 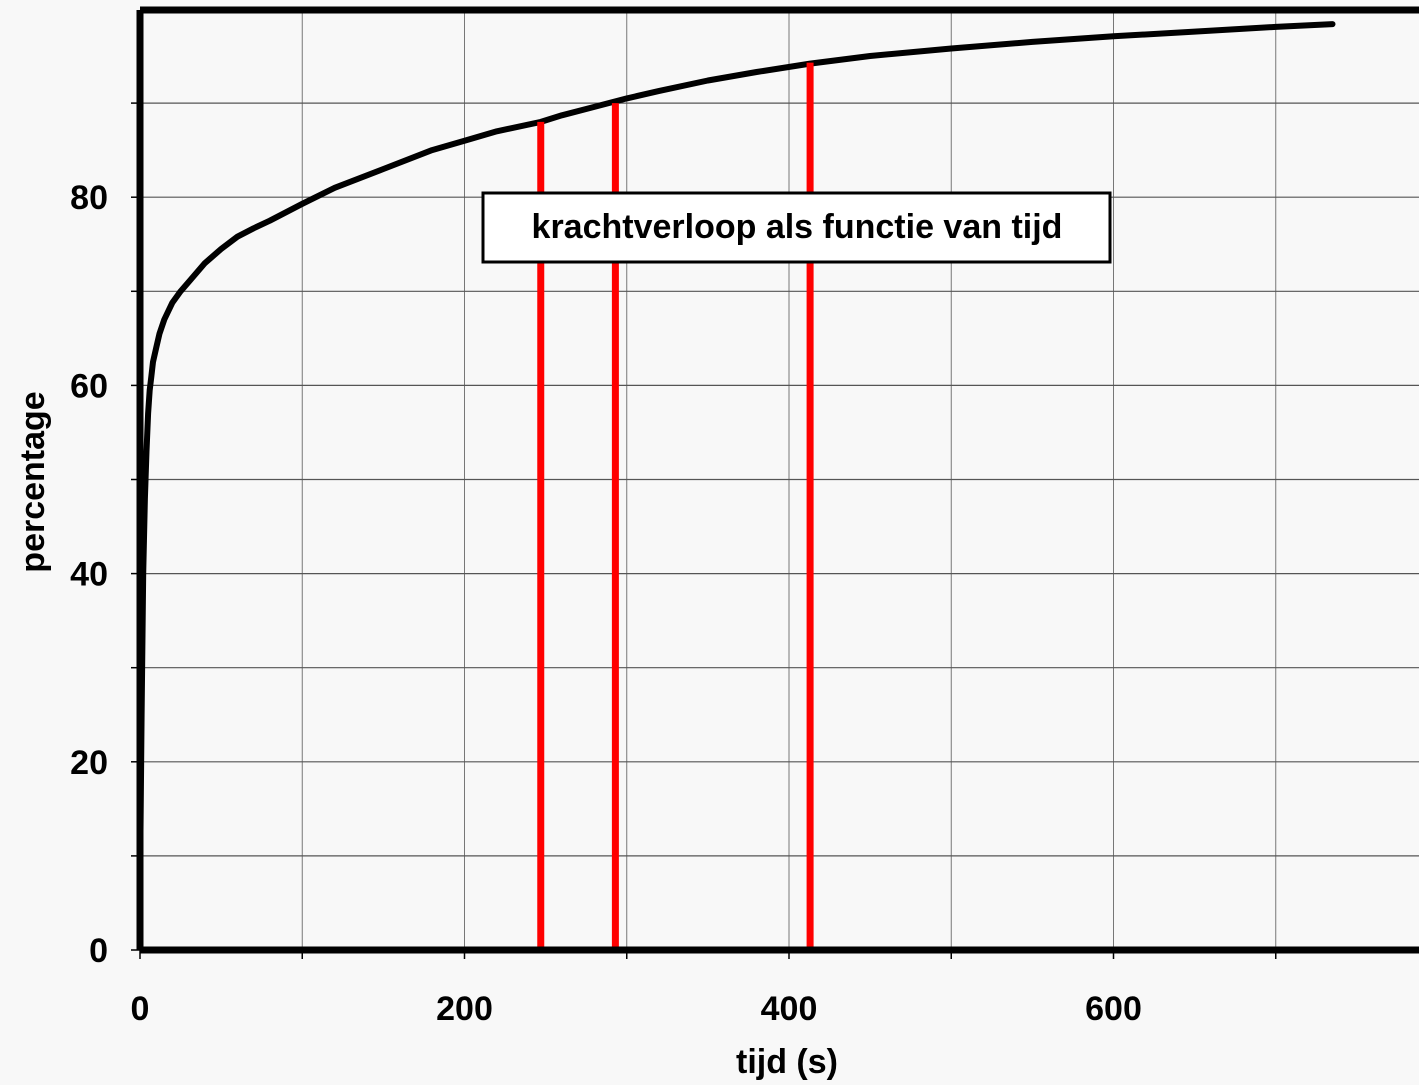 What do you see at coordinates (787, 1062) in the screenshot?
I see `x-axis-title: tijd (s)` at bounding box center [787, 1062].